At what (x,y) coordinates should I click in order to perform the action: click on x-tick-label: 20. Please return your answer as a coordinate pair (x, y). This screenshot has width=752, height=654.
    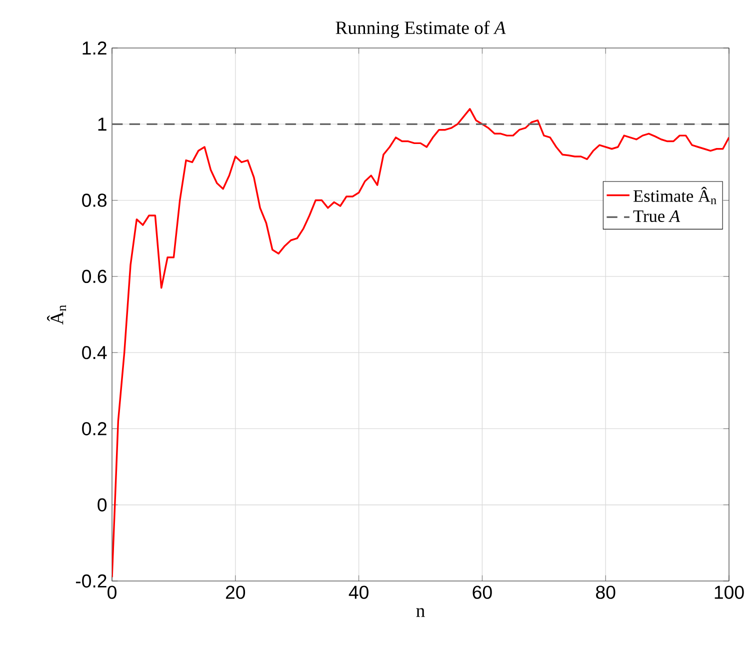
    Looking at the image, I should click on (236, 592).